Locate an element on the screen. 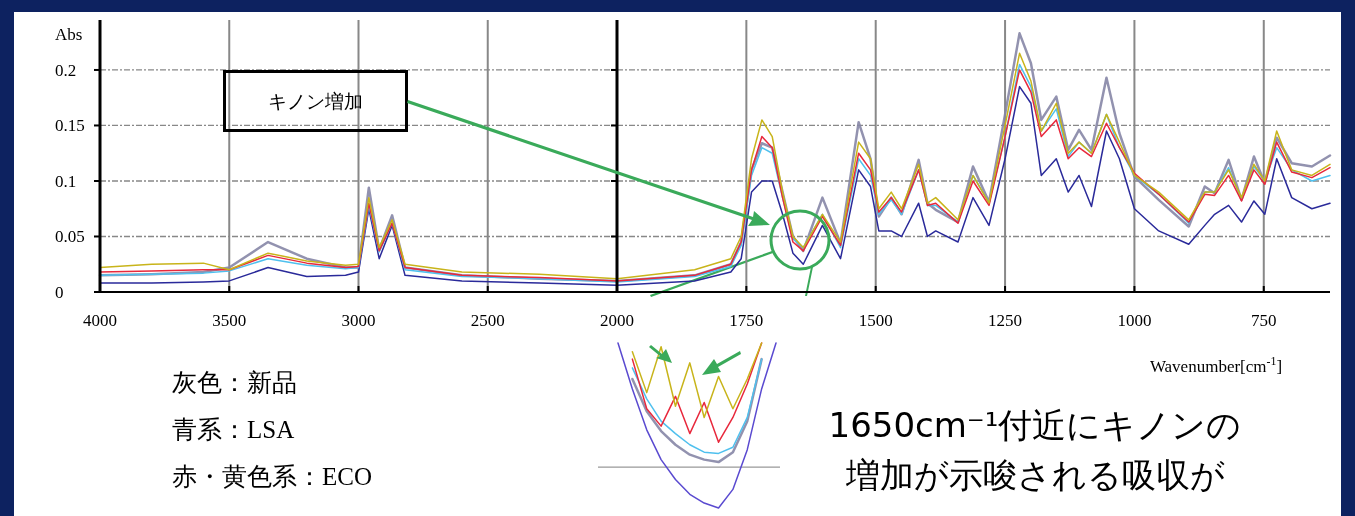  y-tick-label: 0.05 is located at coordinates (70, 237).